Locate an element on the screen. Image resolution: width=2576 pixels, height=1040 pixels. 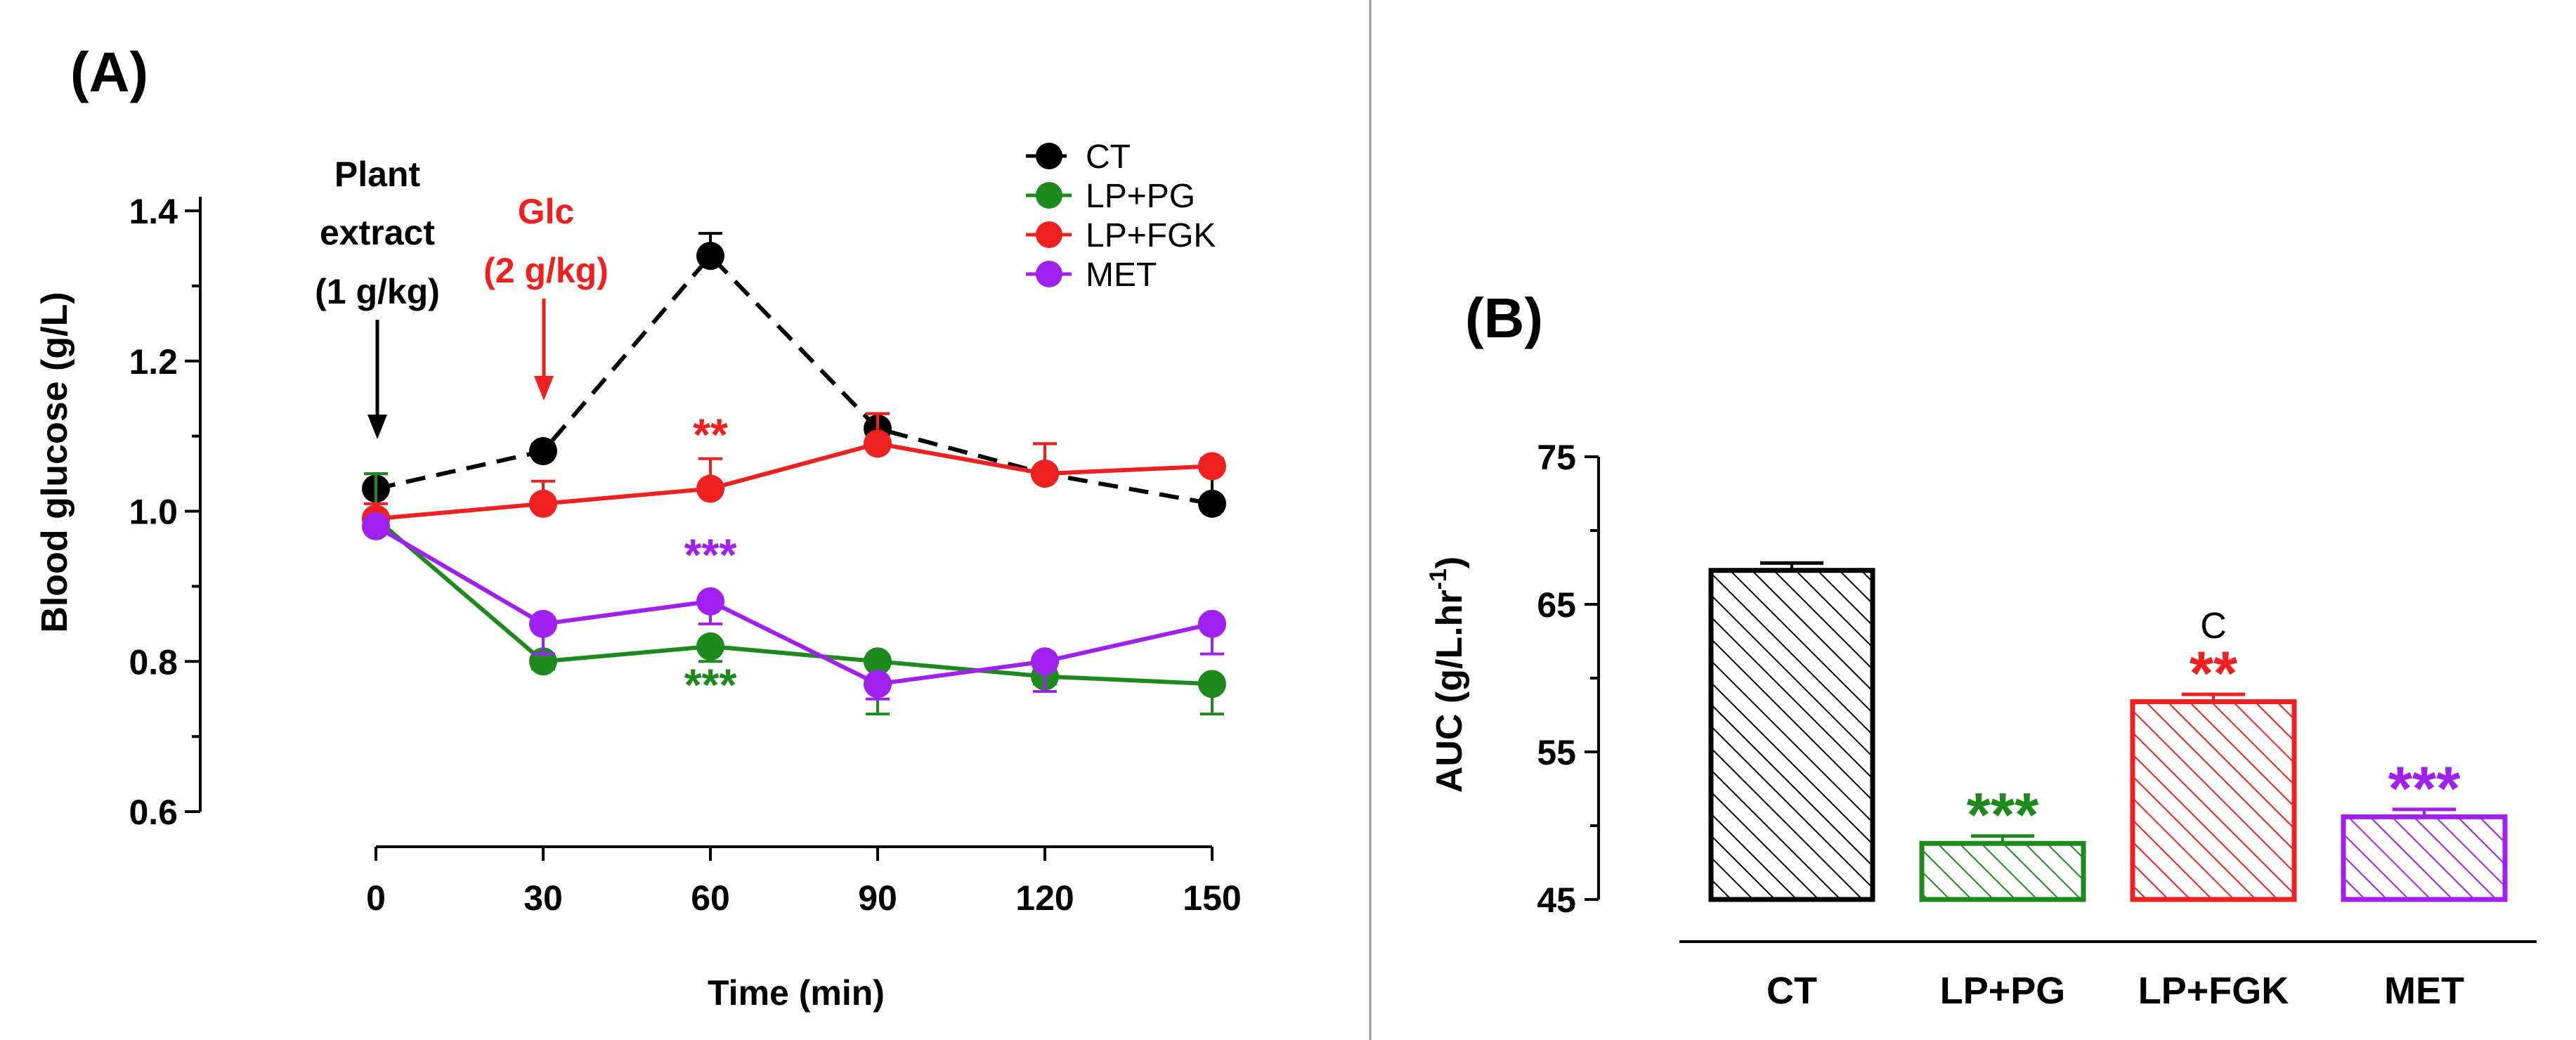
glucose-arrowhead is located at coordinates (544, 389).